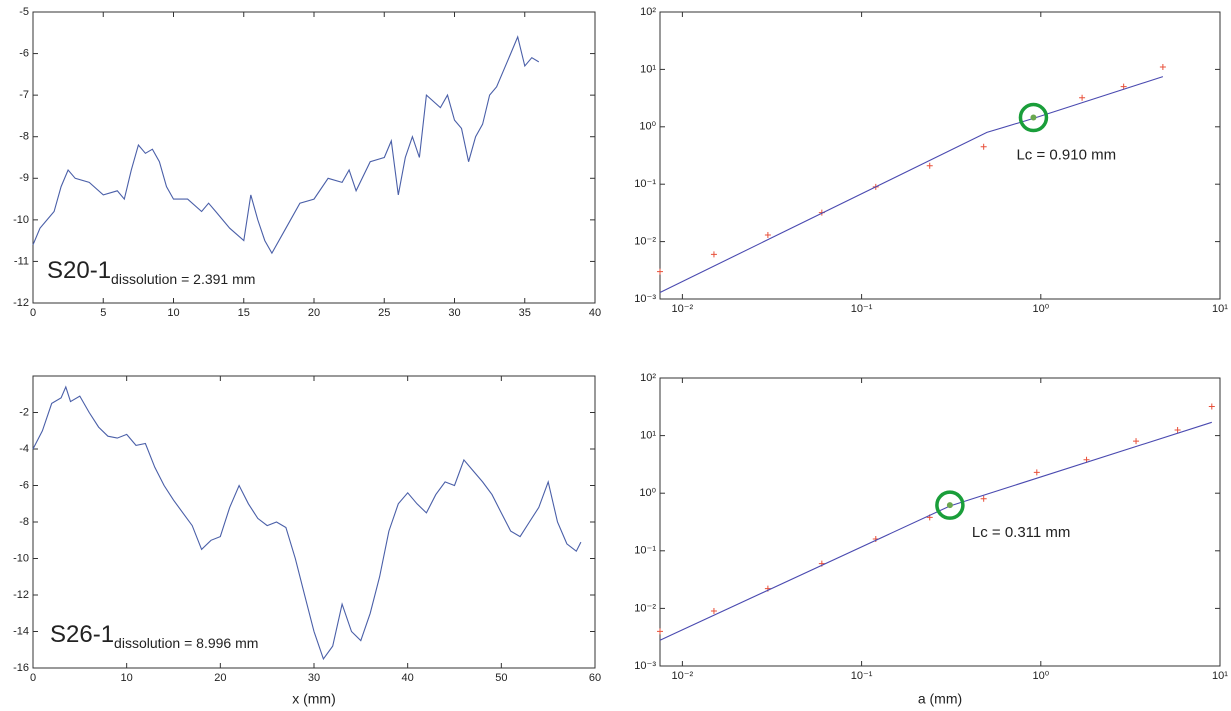 The image size is (1231, 711). What do you see at coordinates (525, 313) in the screenshot?
I see `x-tick-label: 35` at bounding box center [525, 313].